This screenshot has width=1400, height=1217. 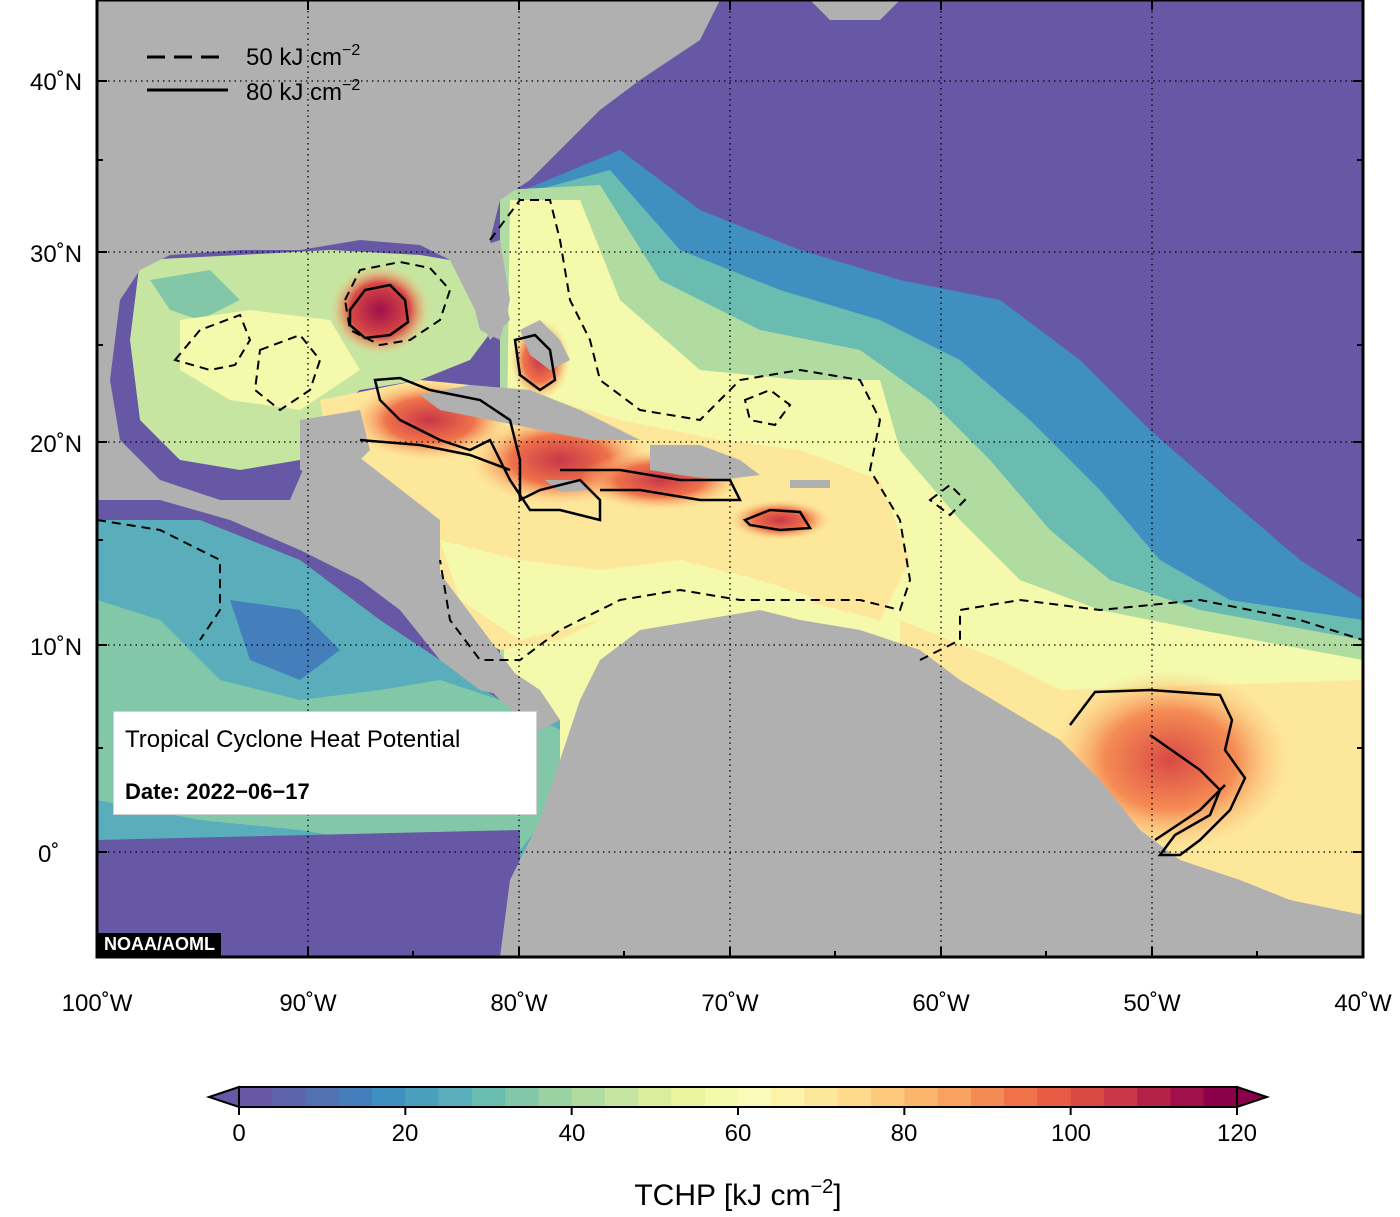 I want to click on colorbar-tick-100: 100, so click(x=1071, y=1133).